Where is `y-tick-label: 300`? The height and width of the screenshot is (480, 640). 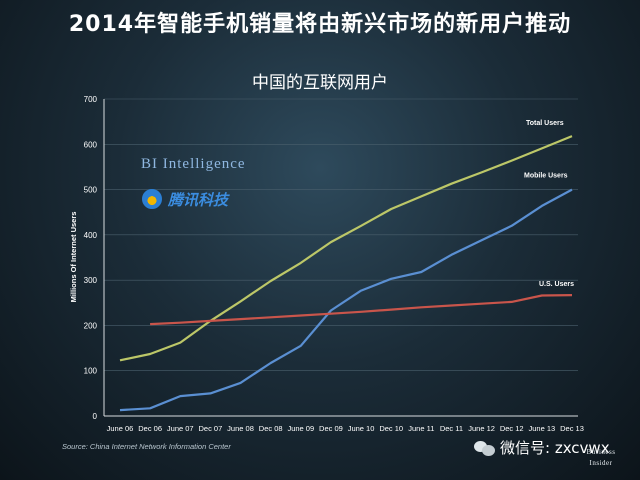 y-tick-label: 300 is located at coordinates (91, 280).